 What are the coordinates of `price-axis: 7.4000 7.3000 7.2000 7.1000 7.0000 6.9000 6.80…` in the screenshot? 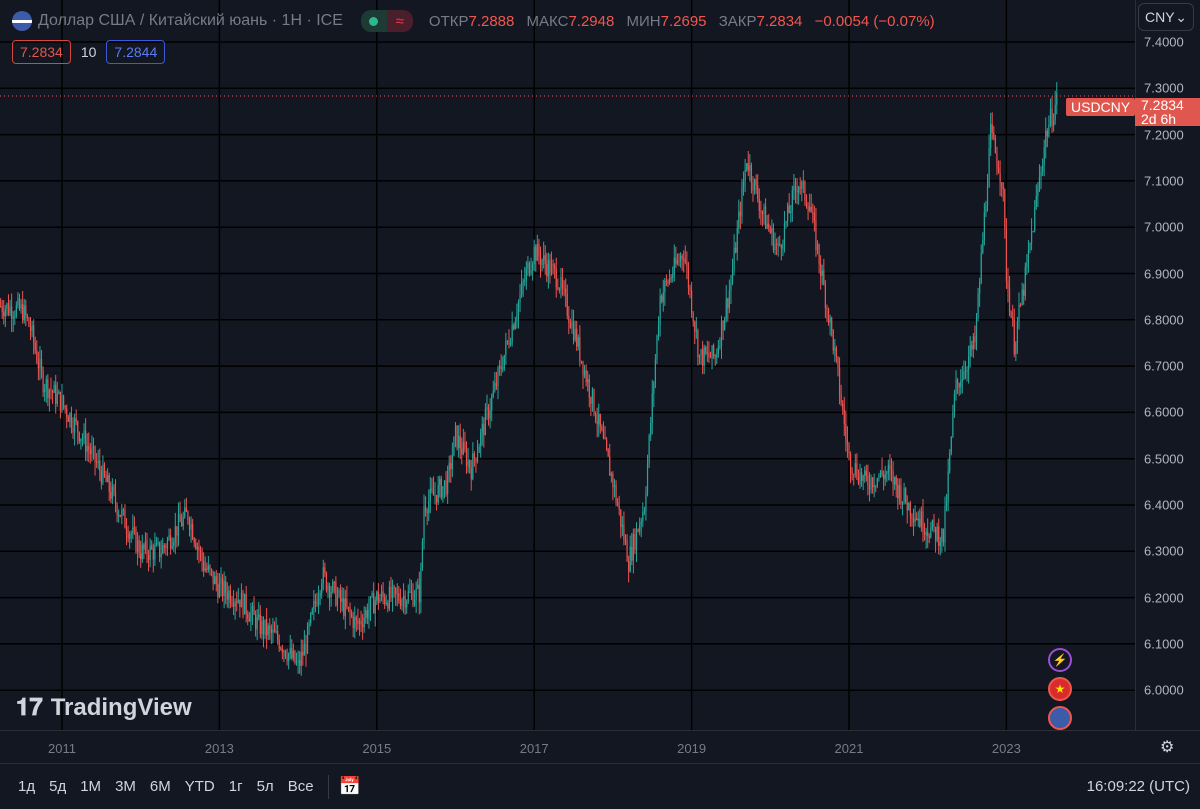 It's located at (1167, 365).